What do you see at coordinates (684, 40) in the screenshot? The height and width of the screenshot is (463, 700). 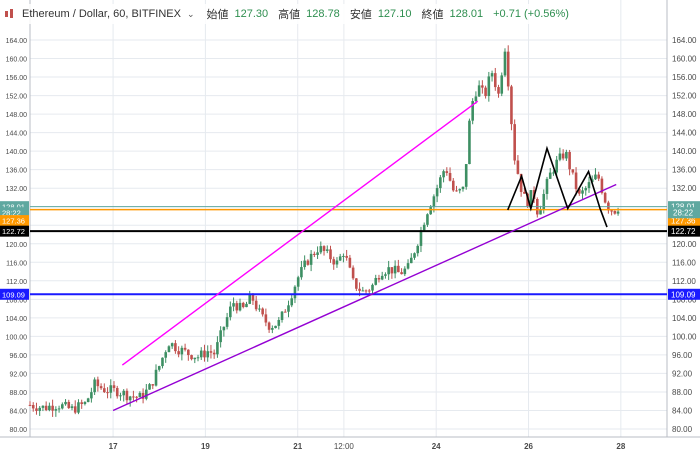 I see `price-tick-label-right: 164.00` at bounding box center [684, 40].